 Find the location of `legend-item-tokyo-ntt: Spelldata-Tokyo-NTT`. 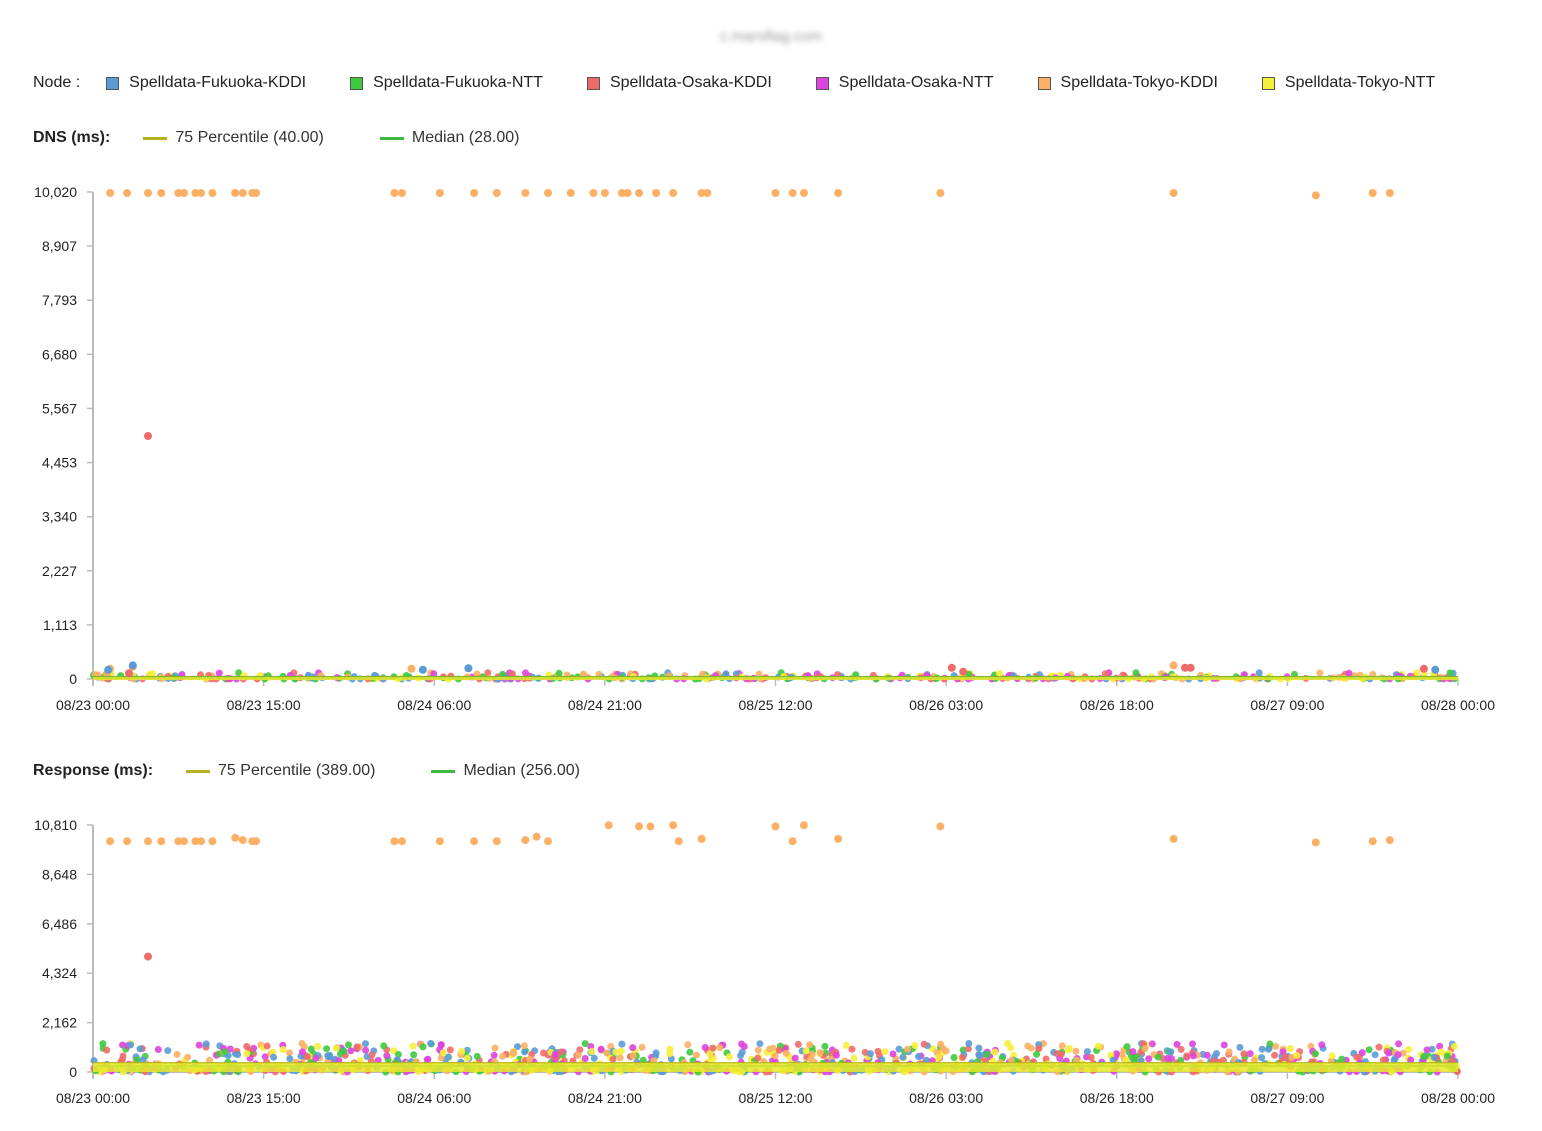

legend-item-tokyo-ntt: Spelldata-Tokyo-NTT is located at coordinates (1348, 83).